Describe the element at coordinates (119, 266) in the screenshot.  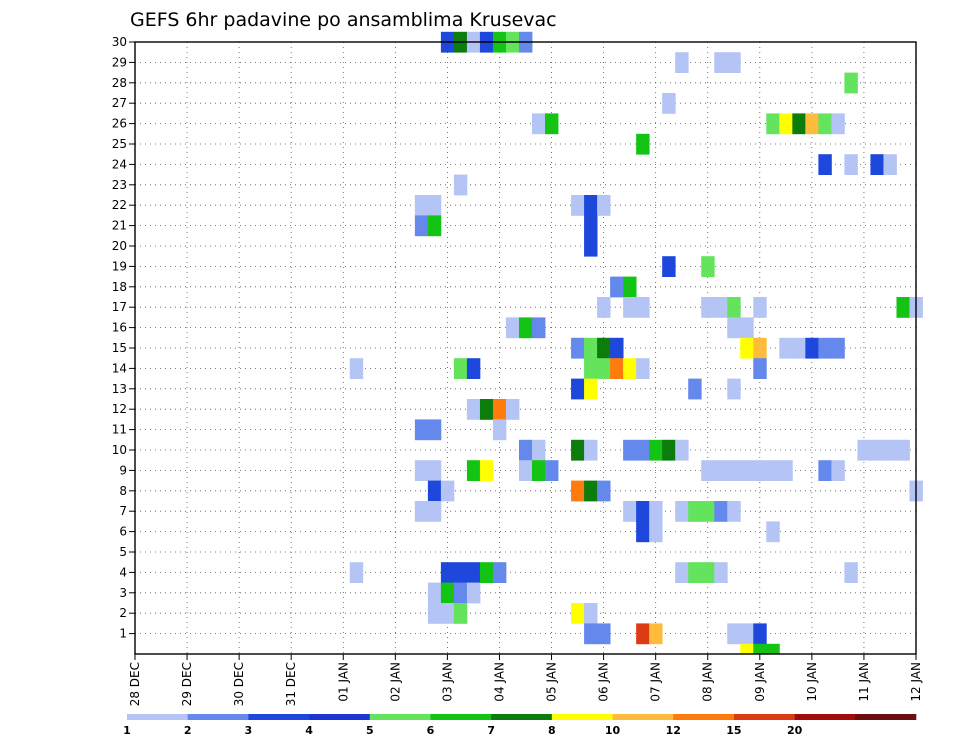
I see `y-tick-label: 19` at that location.